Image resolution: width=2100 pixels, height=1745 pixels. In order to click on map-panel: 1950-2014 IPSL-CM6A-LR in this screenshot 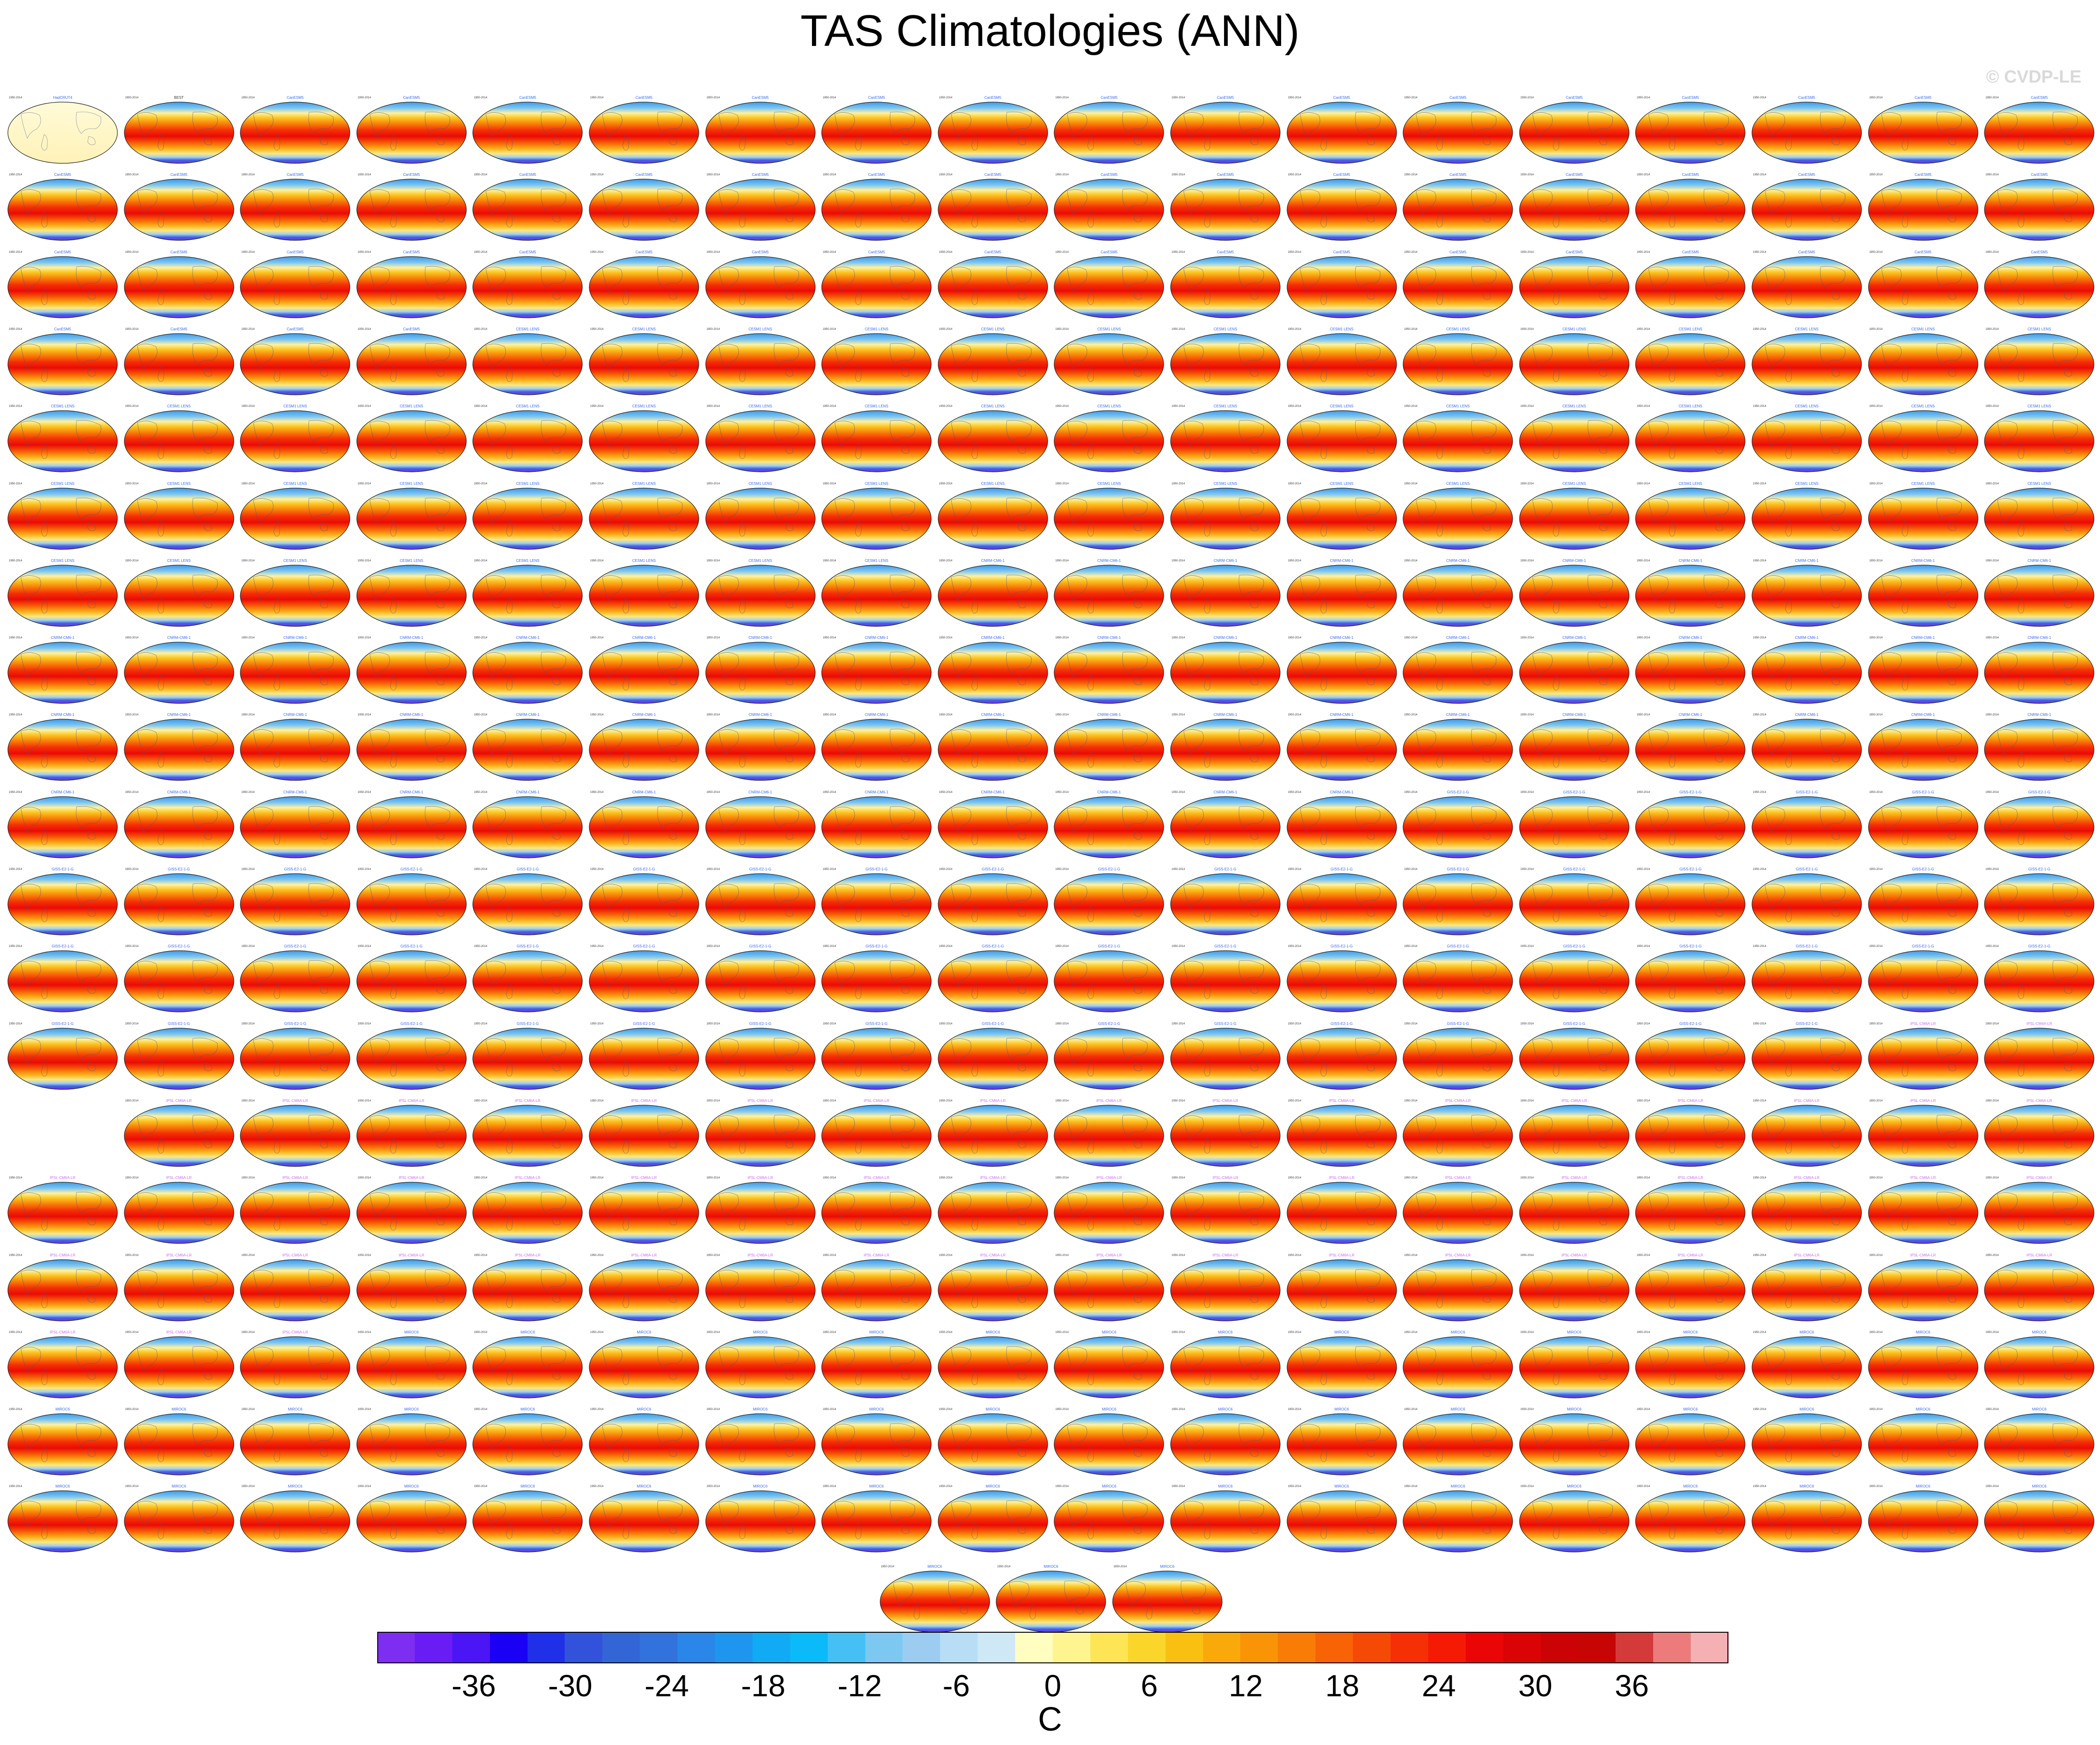, I will do `click(63, 1287)`.